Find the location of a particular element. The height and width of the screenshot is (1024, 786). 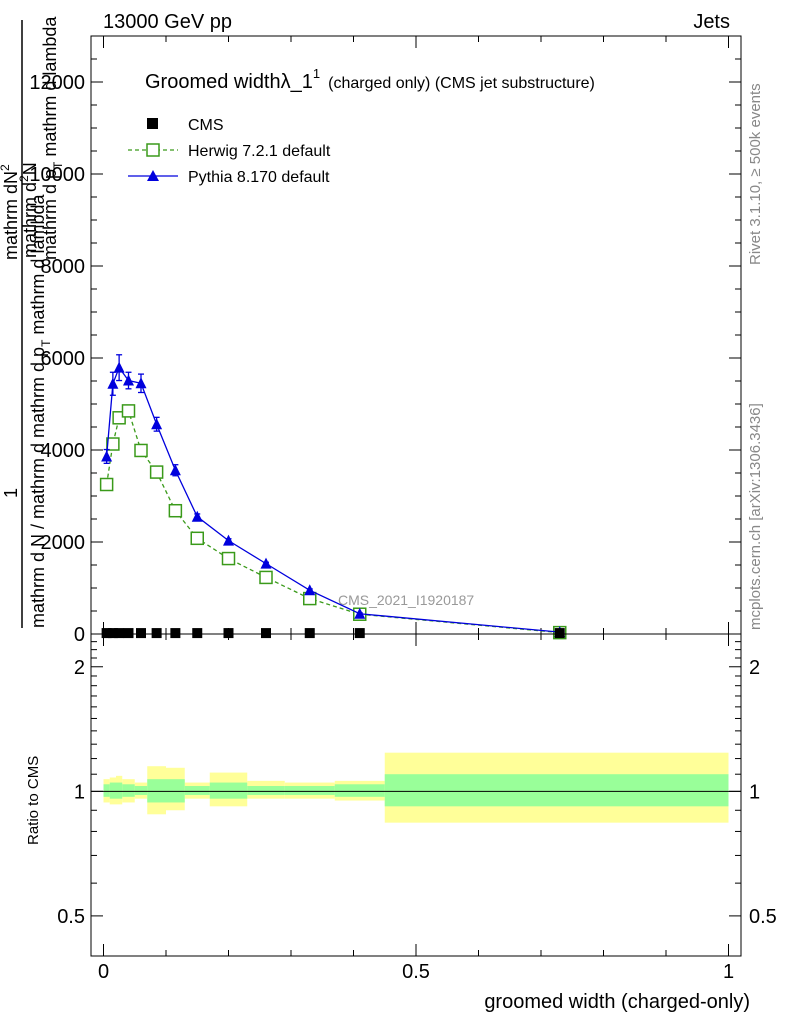

header-right: Jets is located at coordinates (711, 22).